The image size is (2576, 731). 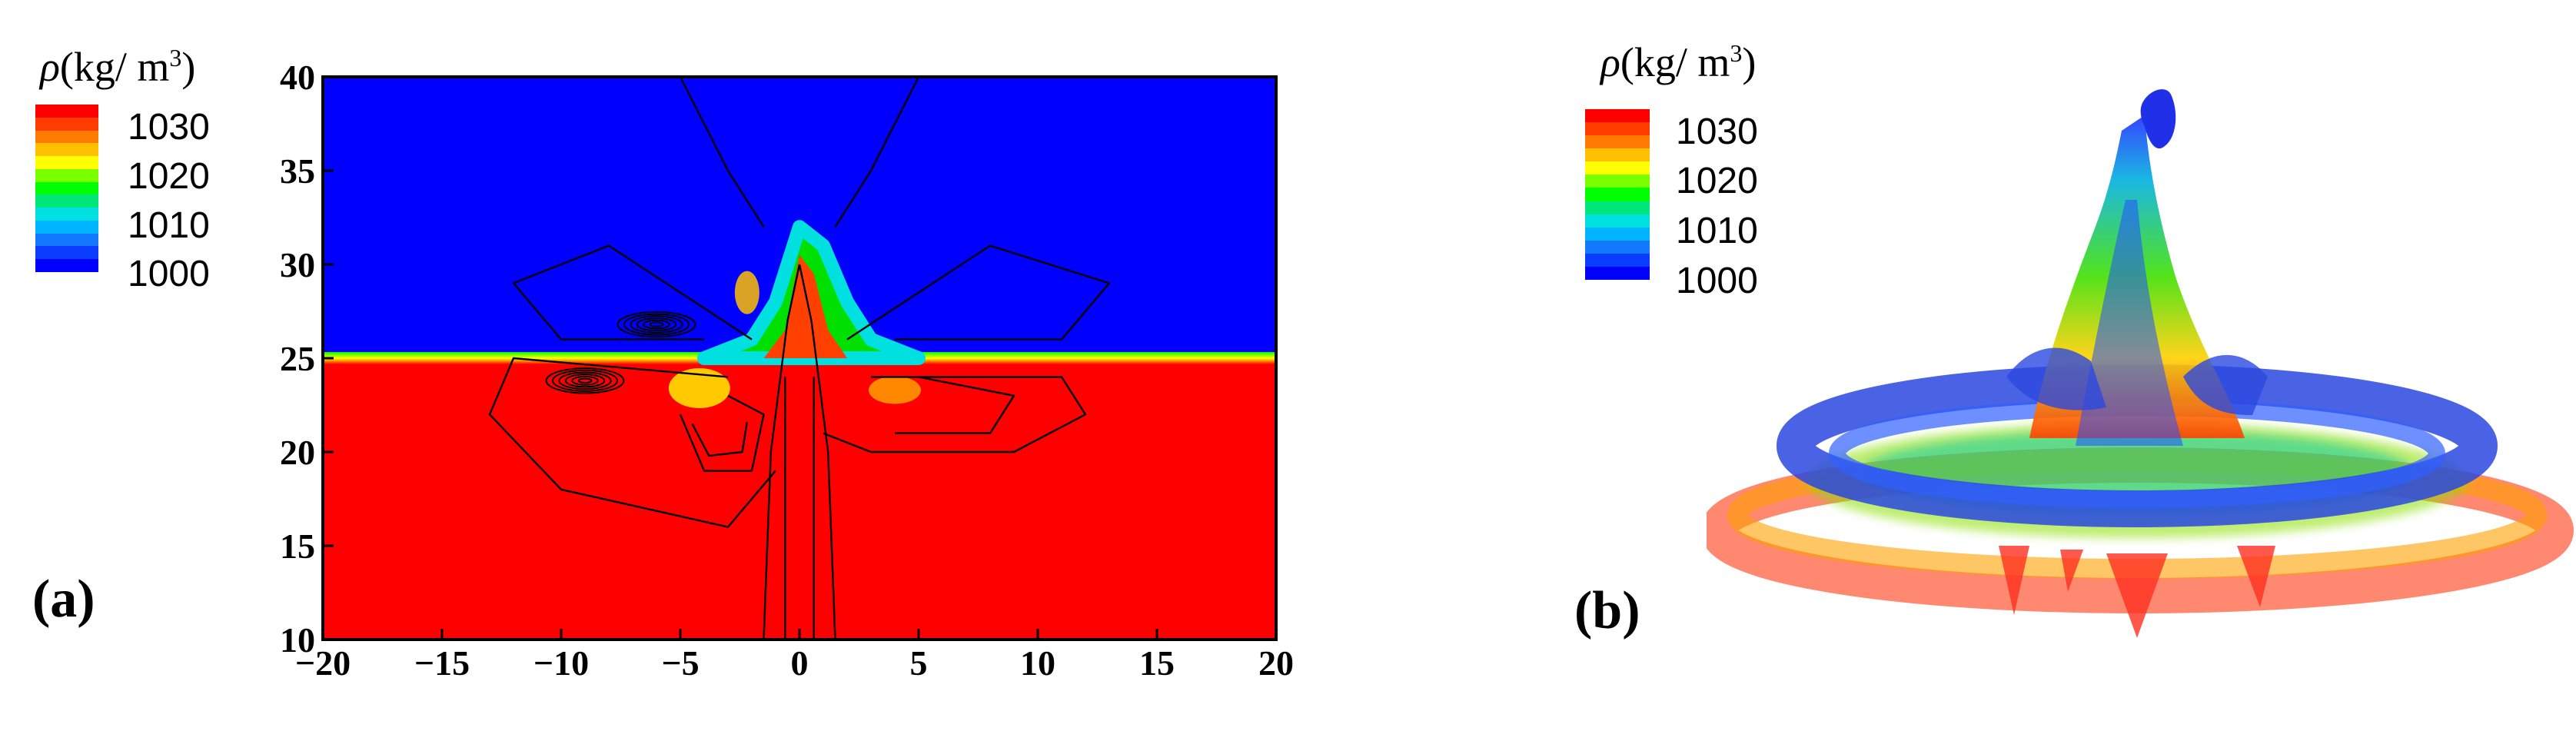 I want to click on x-tick-label: −5, so click(x=680, y=659).